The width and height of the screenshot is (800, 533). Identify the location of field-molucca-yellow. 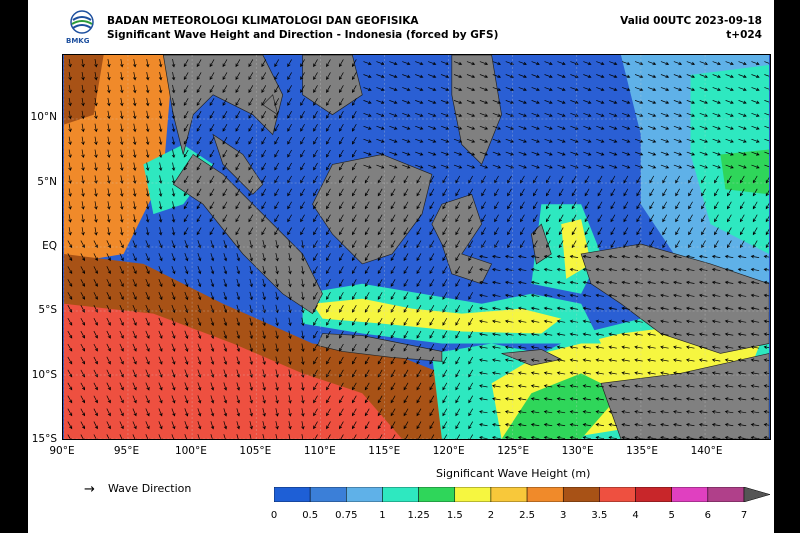
(576, 249).